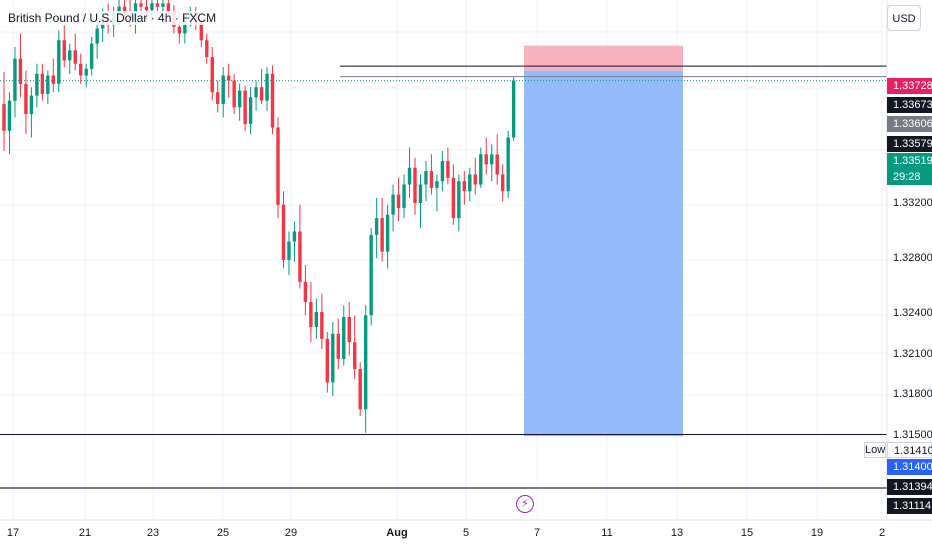  I want to click on price-tick: 1.32800, so click(912, 258).